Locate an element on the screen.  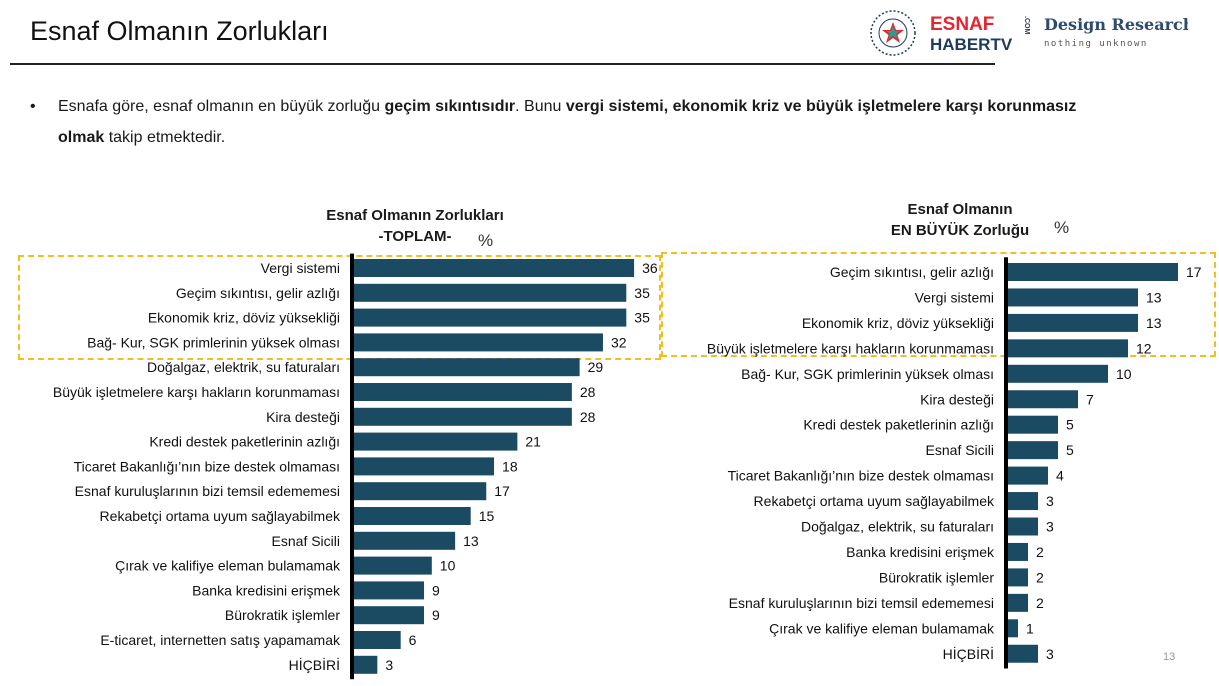
chart0-value-label: 3 is located at coordinates (389, 665).